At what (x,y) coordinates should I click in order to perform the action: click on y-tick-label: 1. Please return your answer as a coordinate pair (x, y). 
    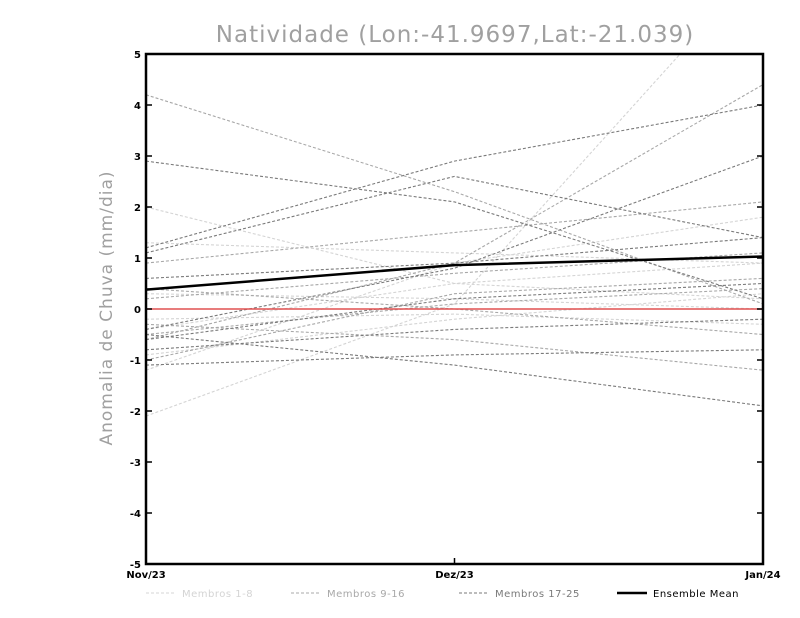
    Looking at the image, I should click on (137, 259).